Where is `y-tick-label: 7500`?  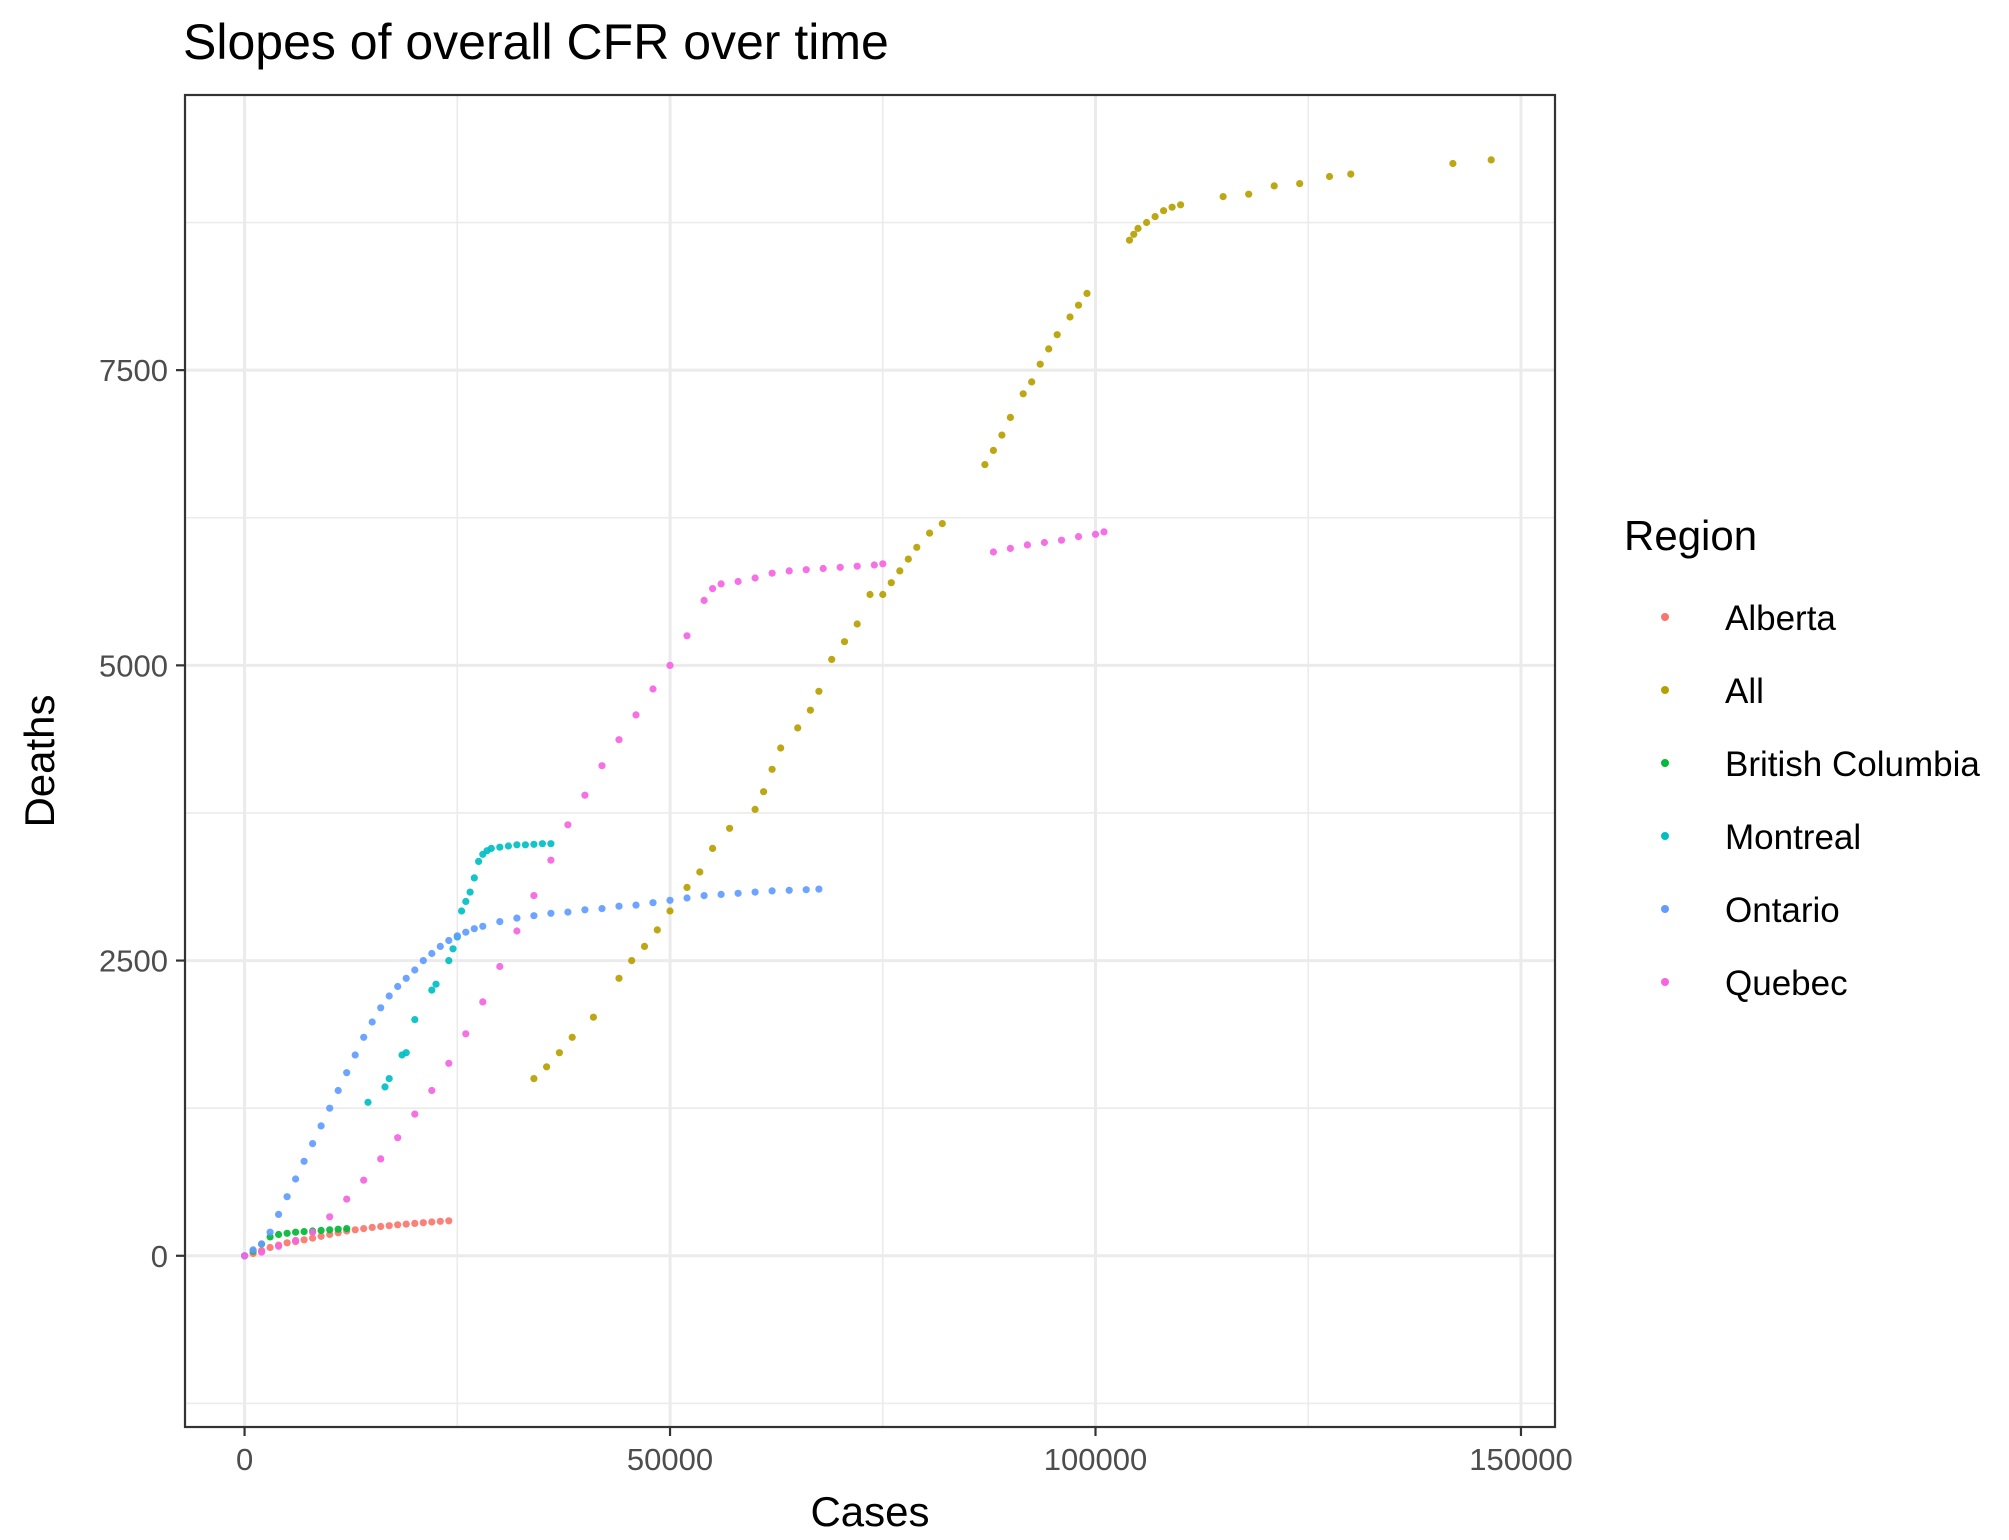 y-tick-label: 7500 is located at coordinates (133, 370).